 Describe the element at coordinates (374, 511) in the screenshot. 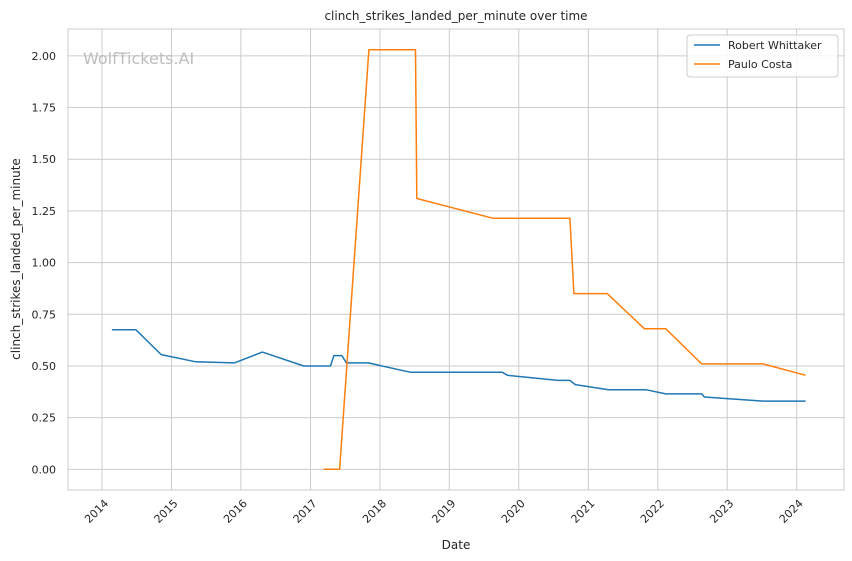

I see `x-tick-label: 2018` at that location.